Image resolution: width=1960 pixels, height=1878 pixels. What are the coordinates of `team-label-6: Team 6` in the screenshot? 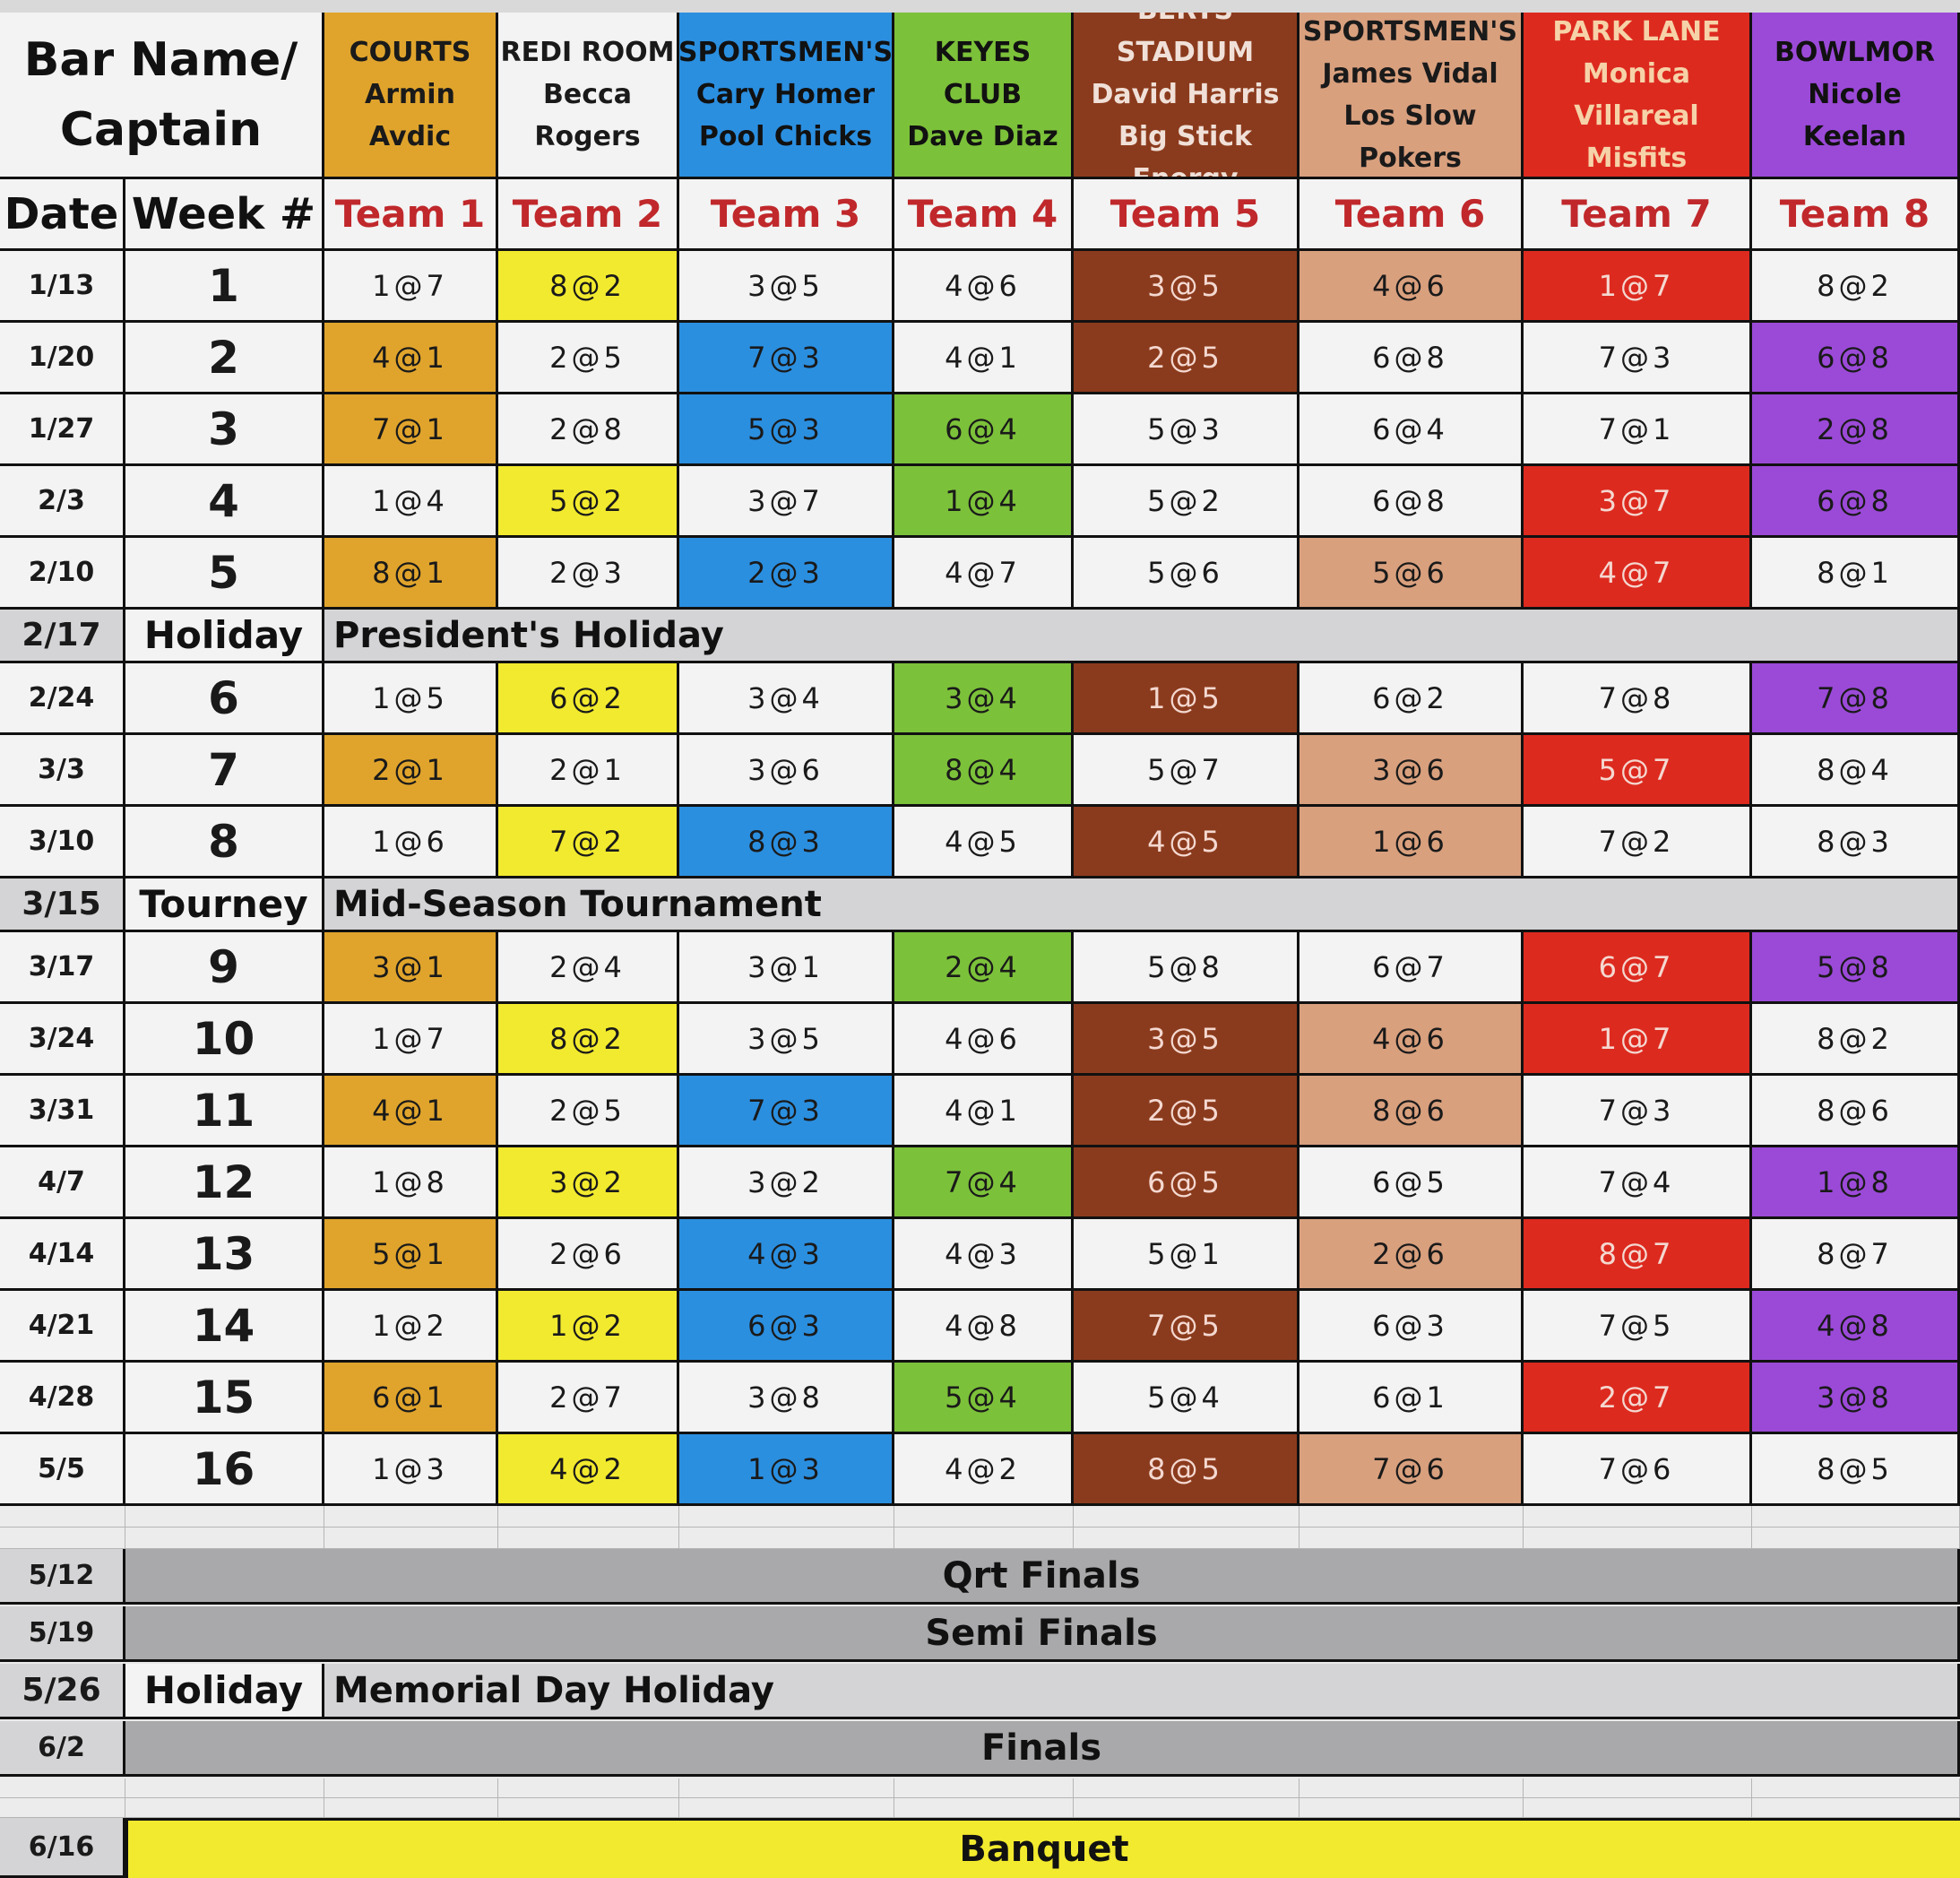 It's located at (1411, 215).